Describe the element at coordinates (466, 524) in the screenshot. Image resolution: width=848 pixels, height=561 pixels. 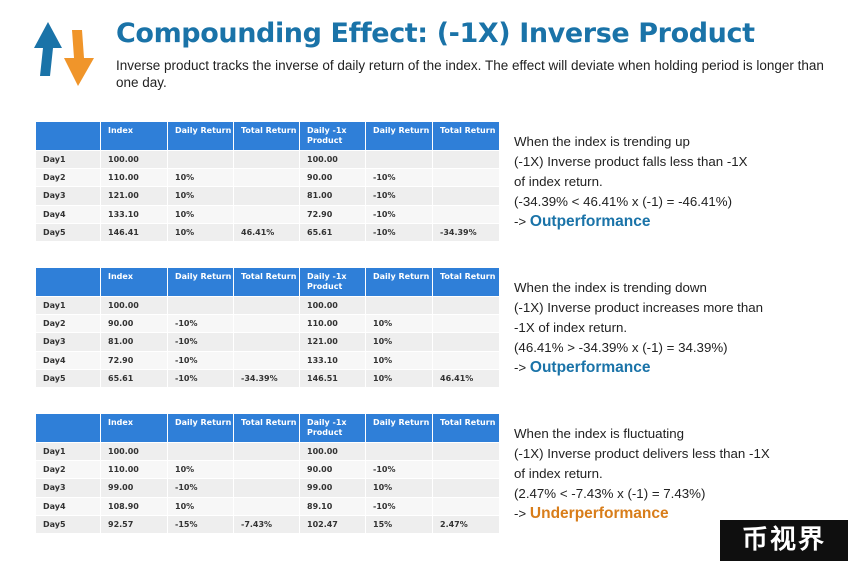
I see `table-cell: 2.47%` at that location.